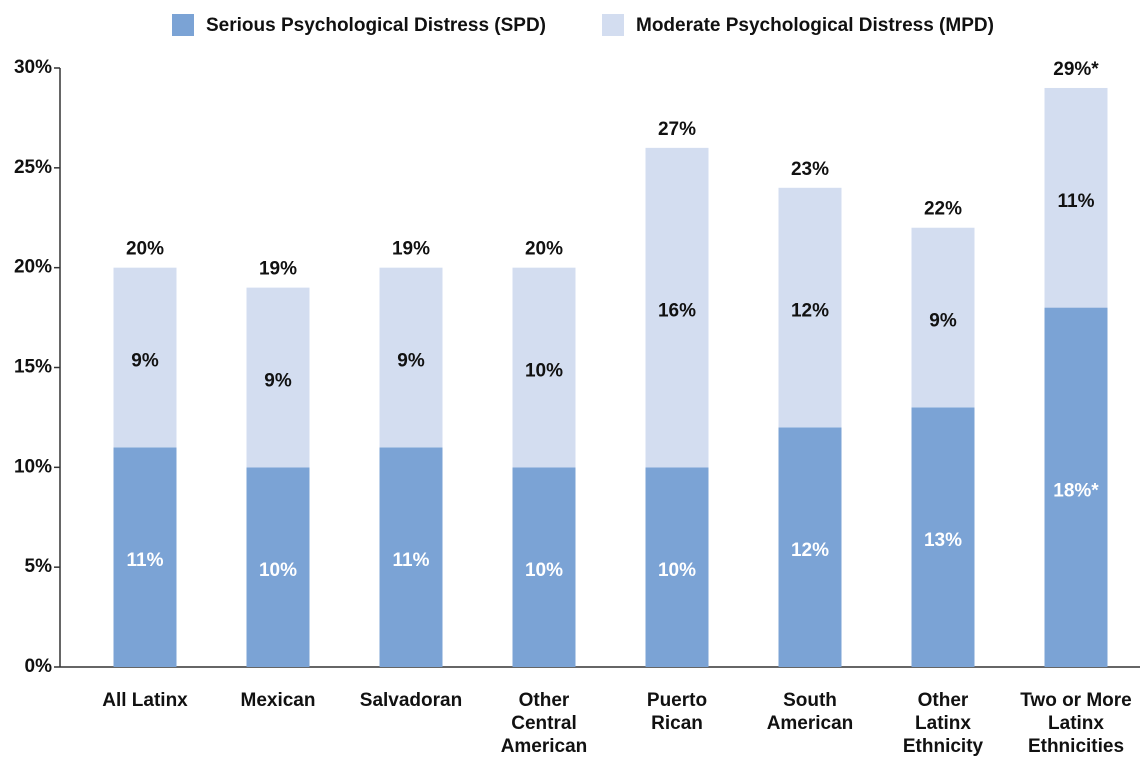  What do you see at coordinates (33, 267) in the screenshot?
I see `y-tick-label: 20%` at bounding box center [33, 267].